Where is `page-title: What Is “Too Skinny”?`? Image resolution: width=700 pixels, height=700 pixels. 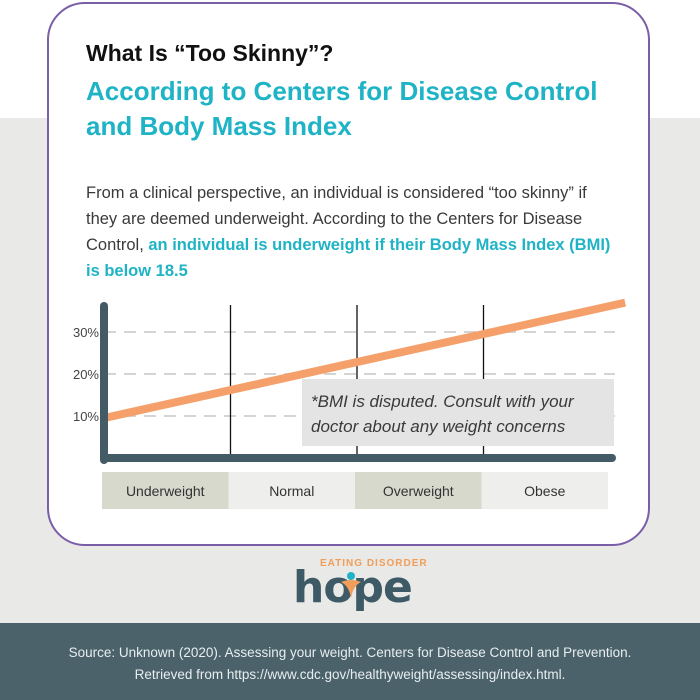
page-title: What Is “Too Skinny”? is located at coordinates (210, 53).